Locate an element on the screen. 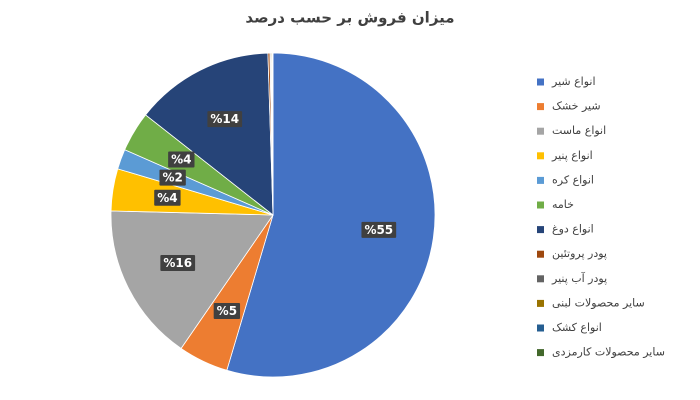 This screenshot has height=400, width=700. chart-title: میزان فروش بر حسب درصد is located at coordinates (349, 18).